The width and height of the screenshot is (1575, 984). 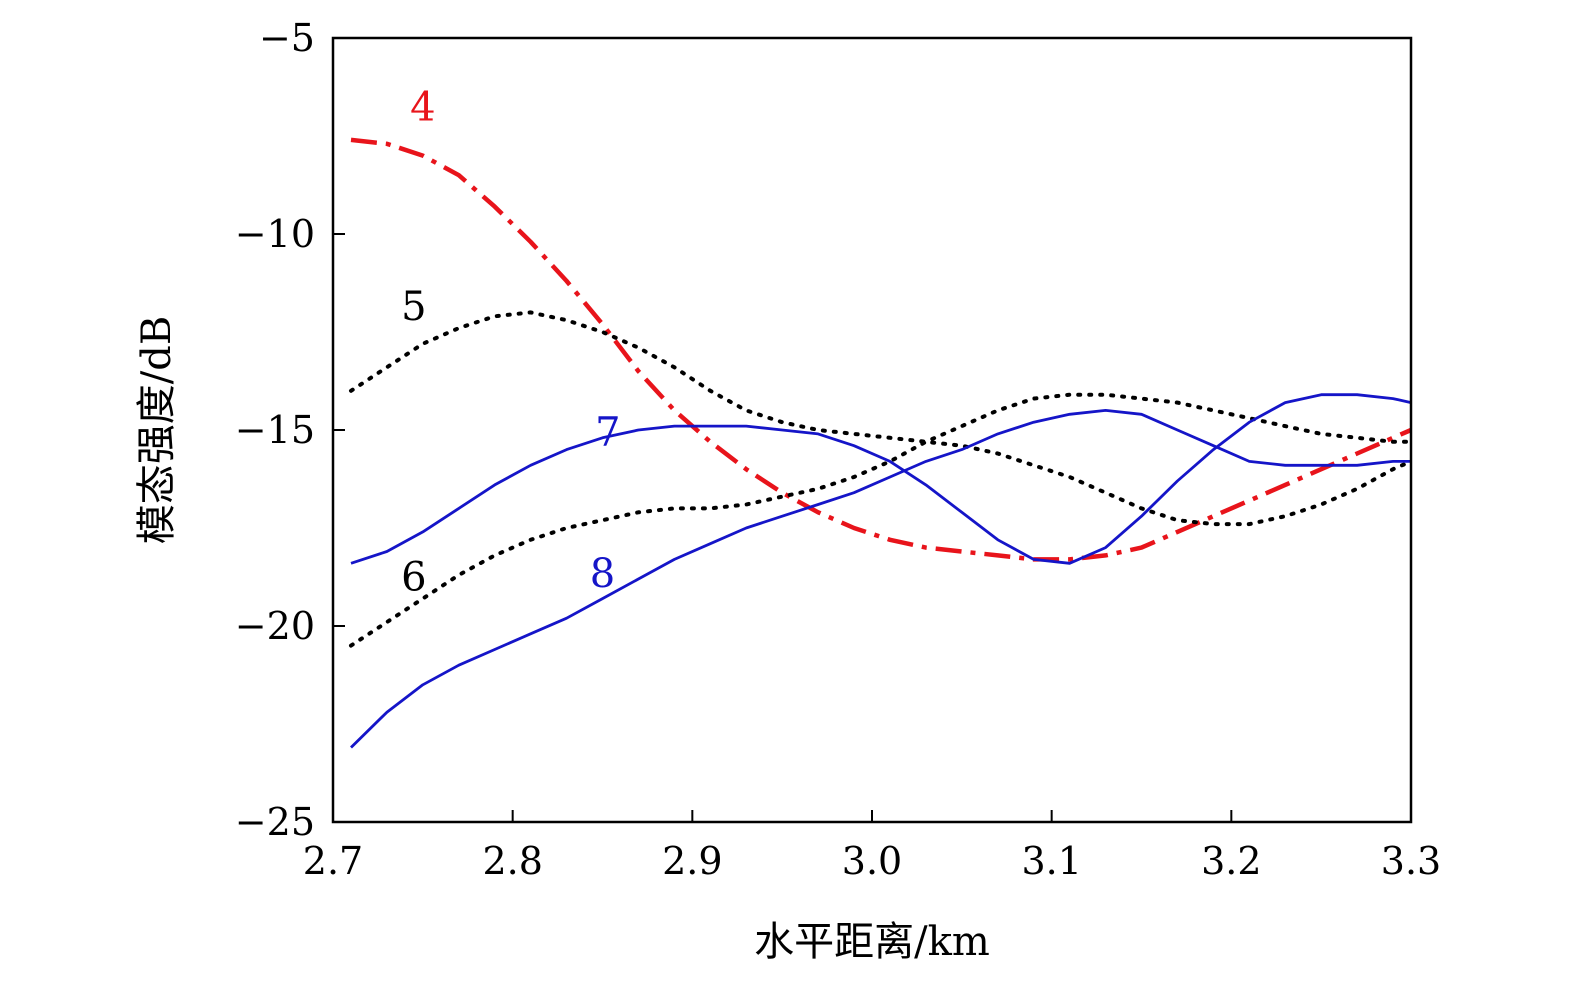 I want to click on x-tick-label: 3.0, so click(x=872, y=861).